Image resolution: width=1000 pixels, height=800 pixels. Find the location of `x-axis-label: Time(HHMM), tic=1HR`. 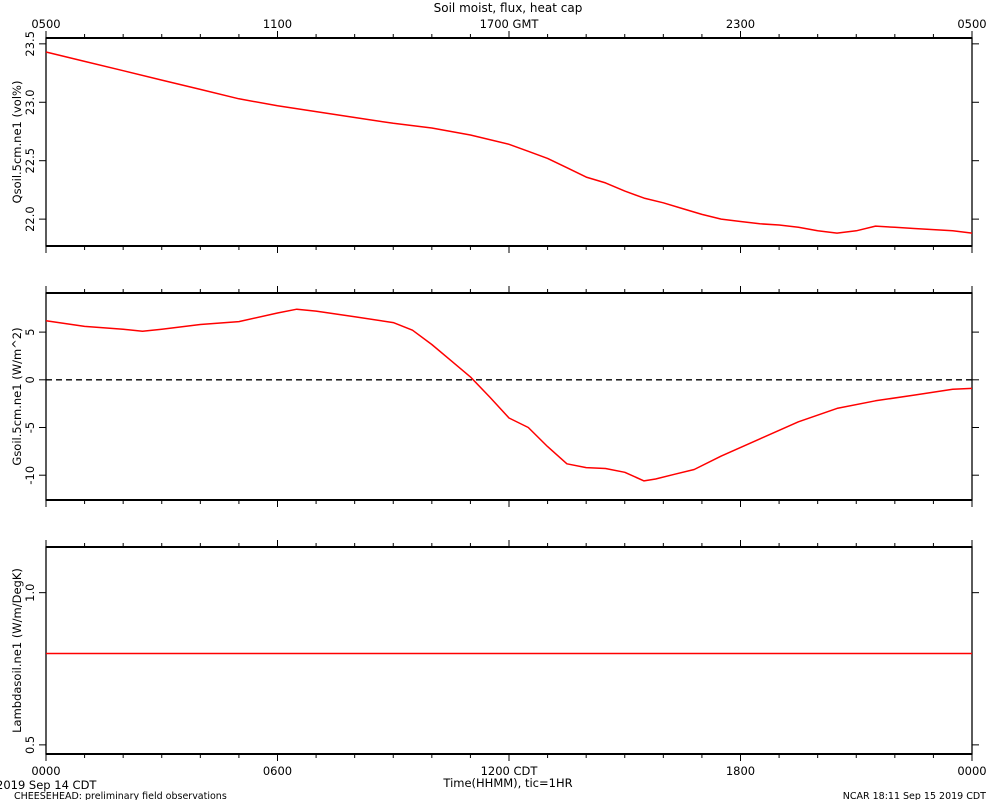

x-axis-label: Time(HHMM), tic=1HR is located at coordinates (507, 783).